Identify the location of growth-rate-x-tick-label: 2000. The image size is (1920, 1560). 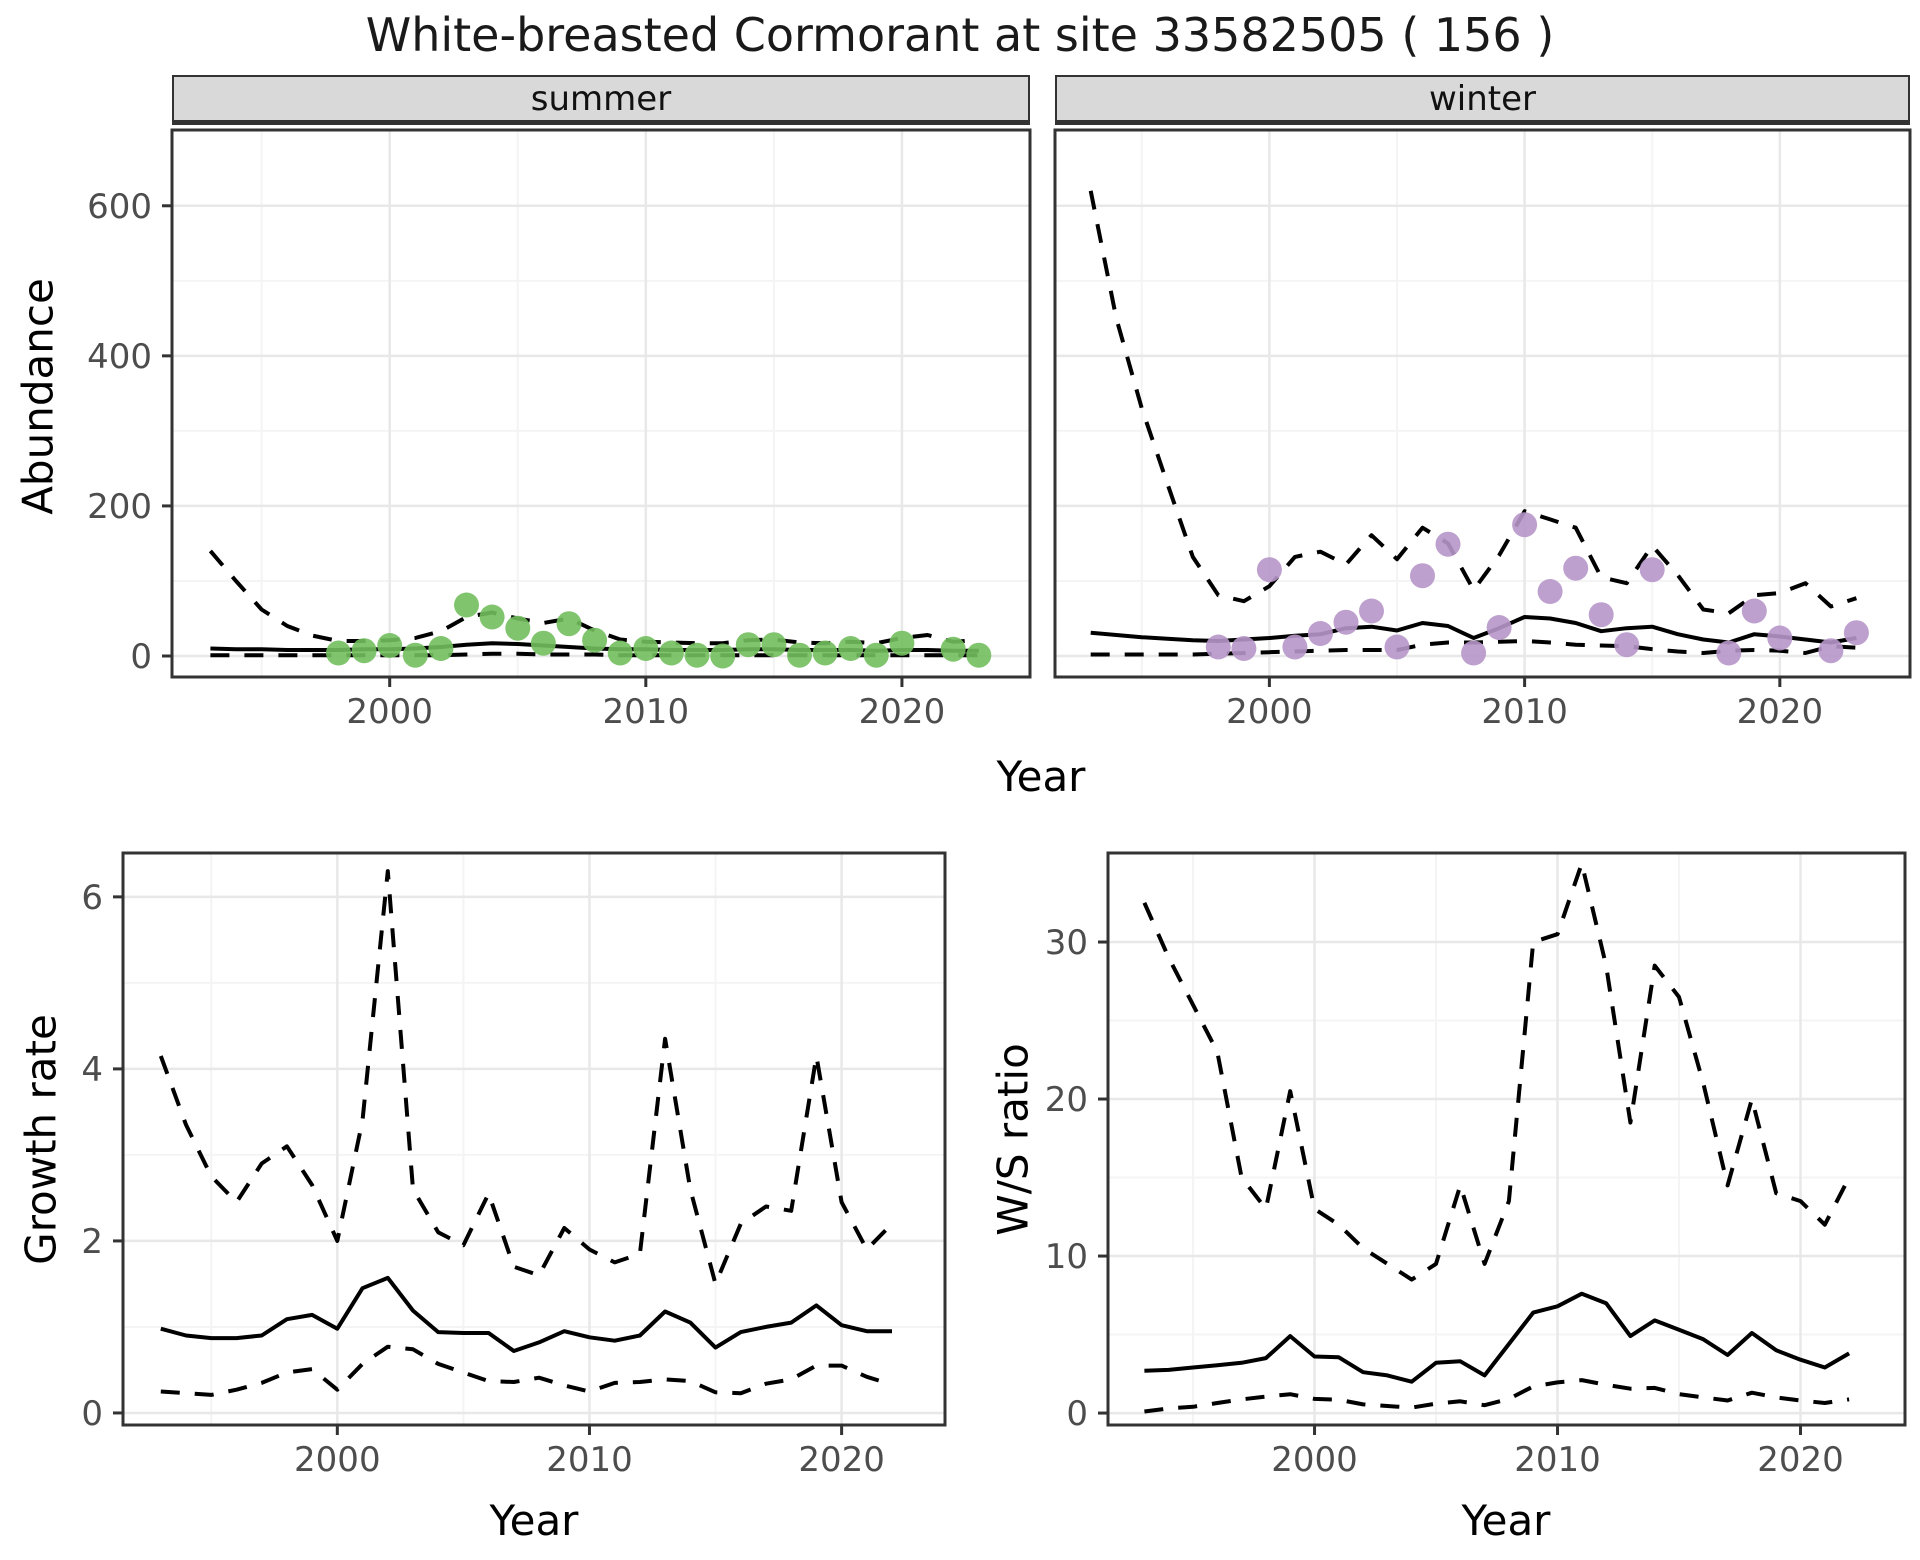
(337, 1460).